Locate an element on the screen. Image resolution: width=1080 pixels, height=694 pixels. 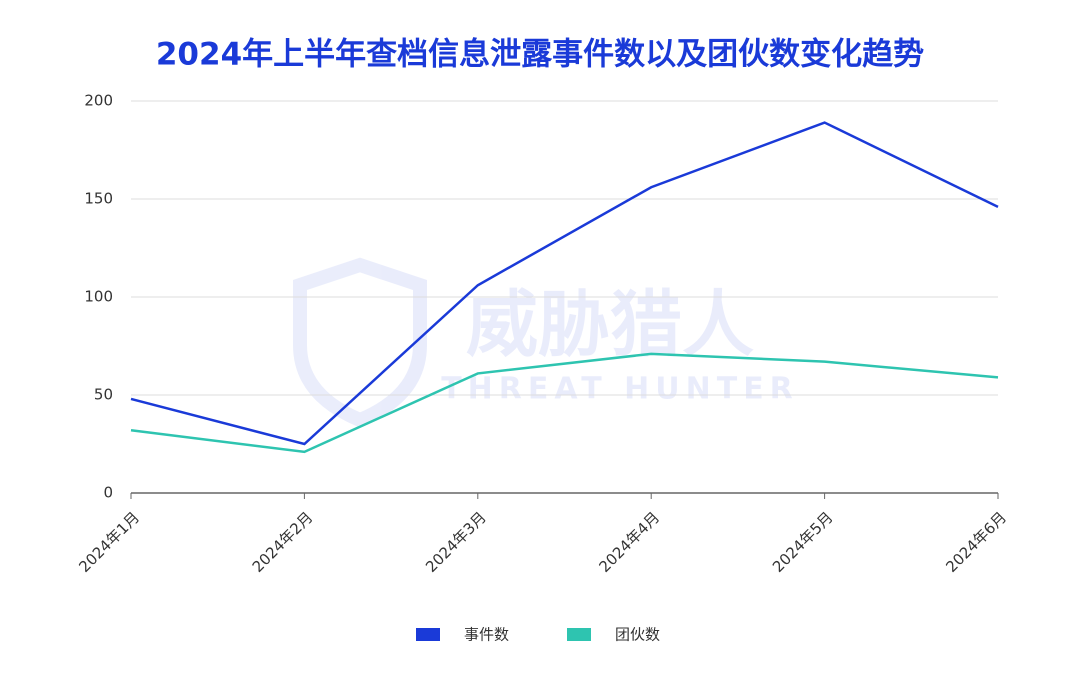
x-tick-label: 2024年2月 is located at coordinates (283, 542).